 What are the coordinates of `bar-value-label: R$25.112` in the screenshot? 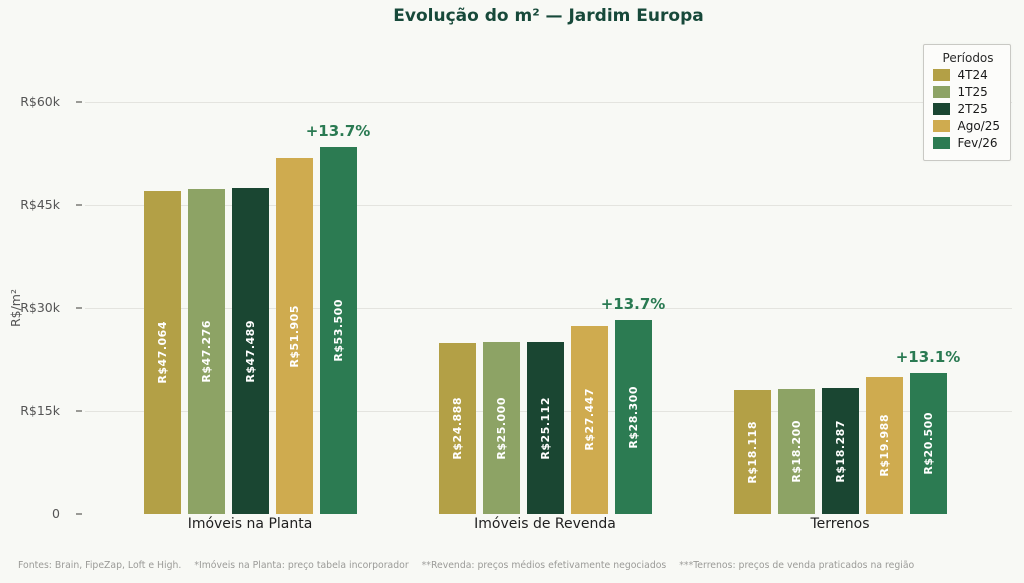 It's located at (545, 428).